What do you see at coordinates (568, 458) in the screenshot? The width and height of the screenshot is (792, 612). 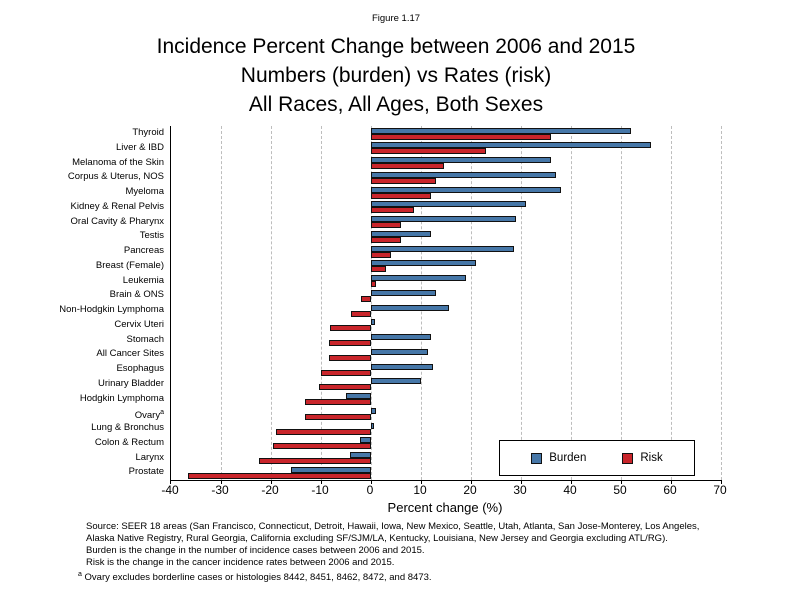 I see `legend-burden-label: Burden` at bounding box center [568, 458].